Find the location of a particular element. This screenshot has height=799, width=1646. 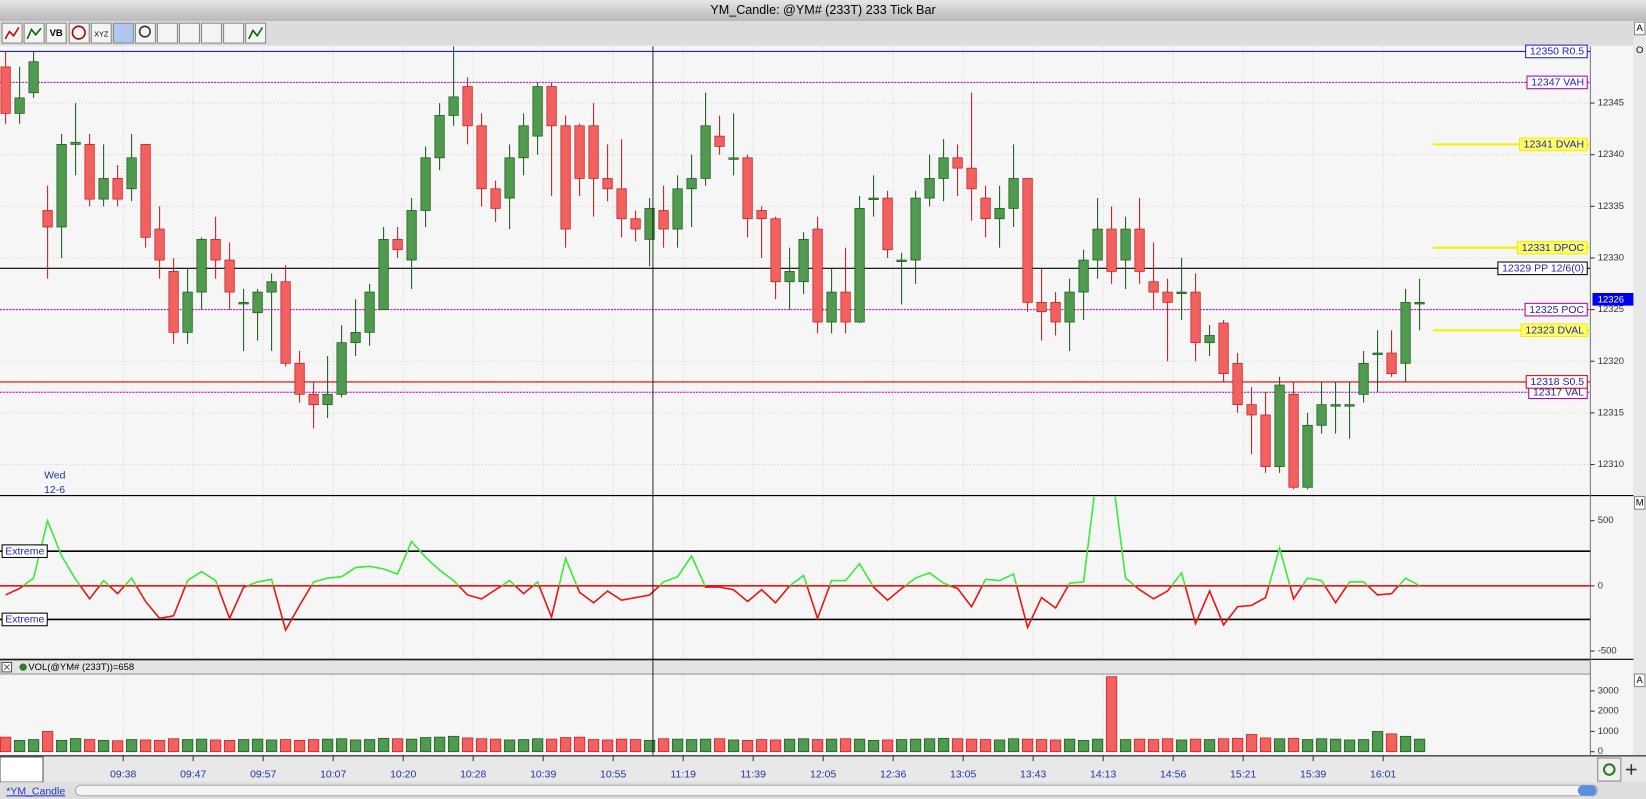

x-tick-label: 10:20 is located at coordinates (403, 775).